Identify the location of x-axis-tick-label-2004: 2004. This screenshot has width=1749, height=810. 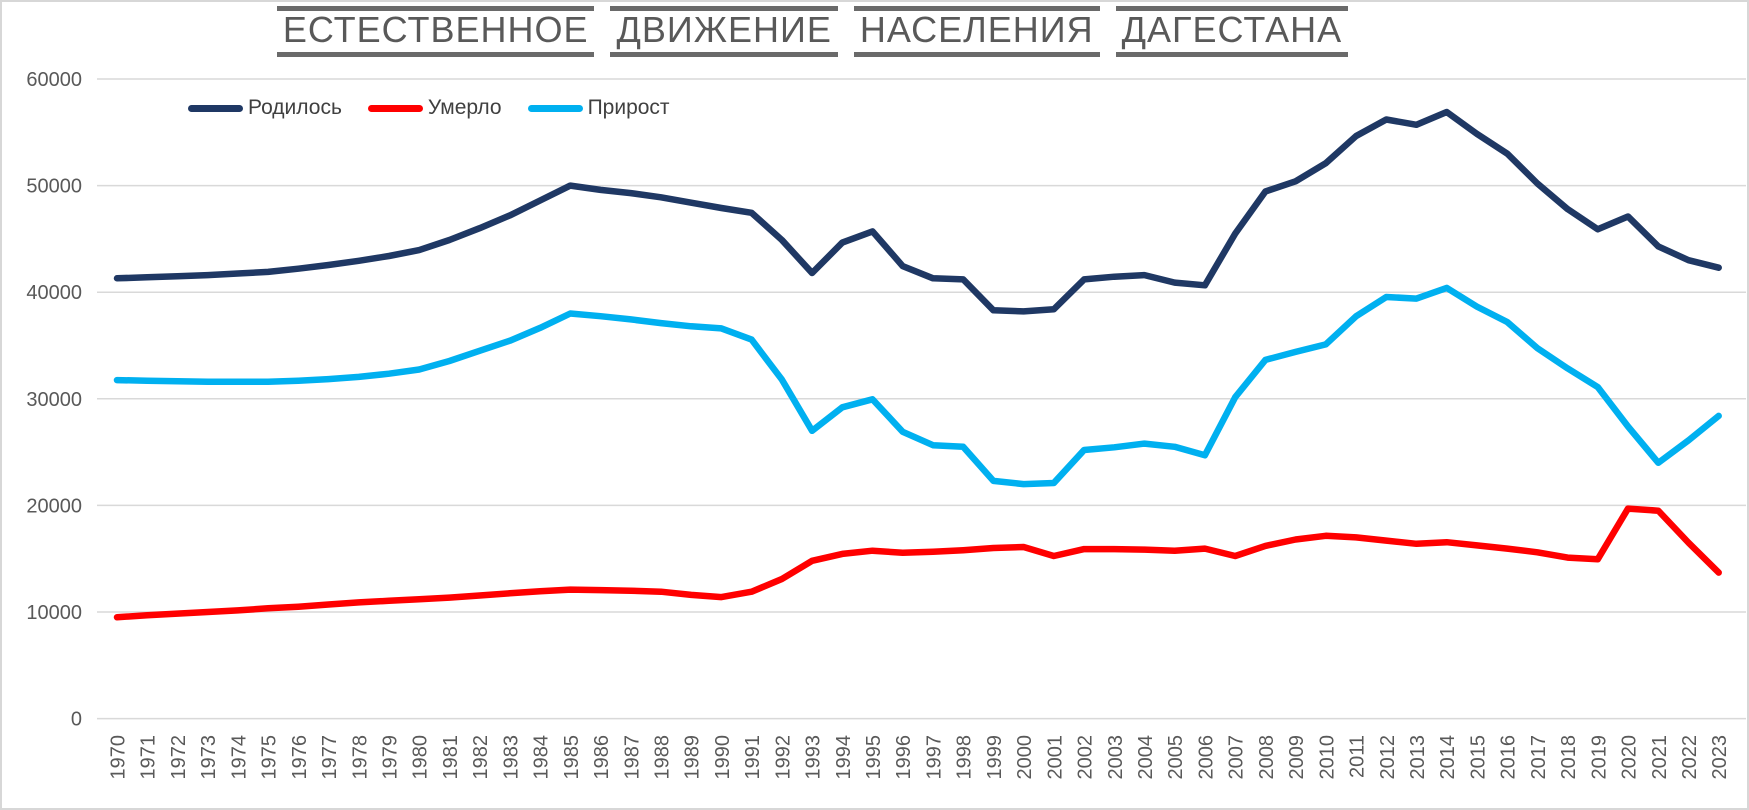
(1146, 757).